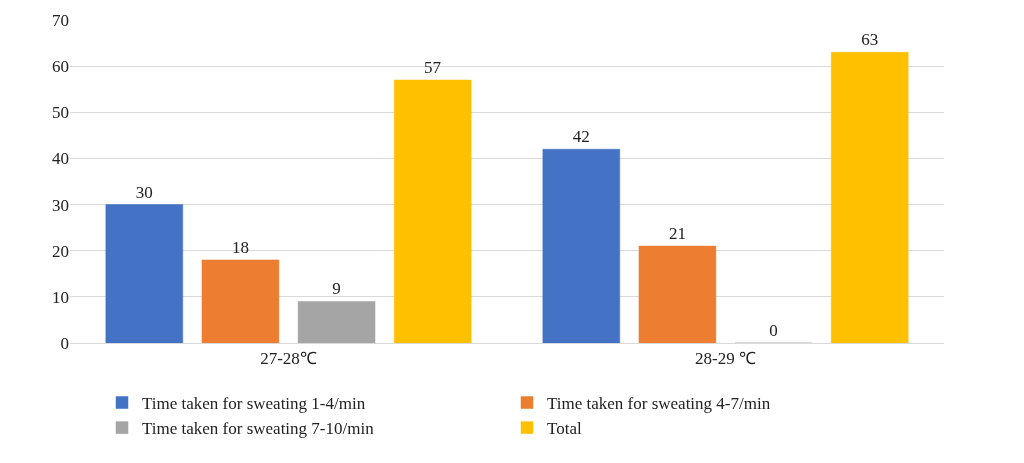 This screenshot has height=463, width=1024. What do you see at coordinates (773, 330) in the screenshot?
I see `data-label: 0` at bounding box center [773, 330].